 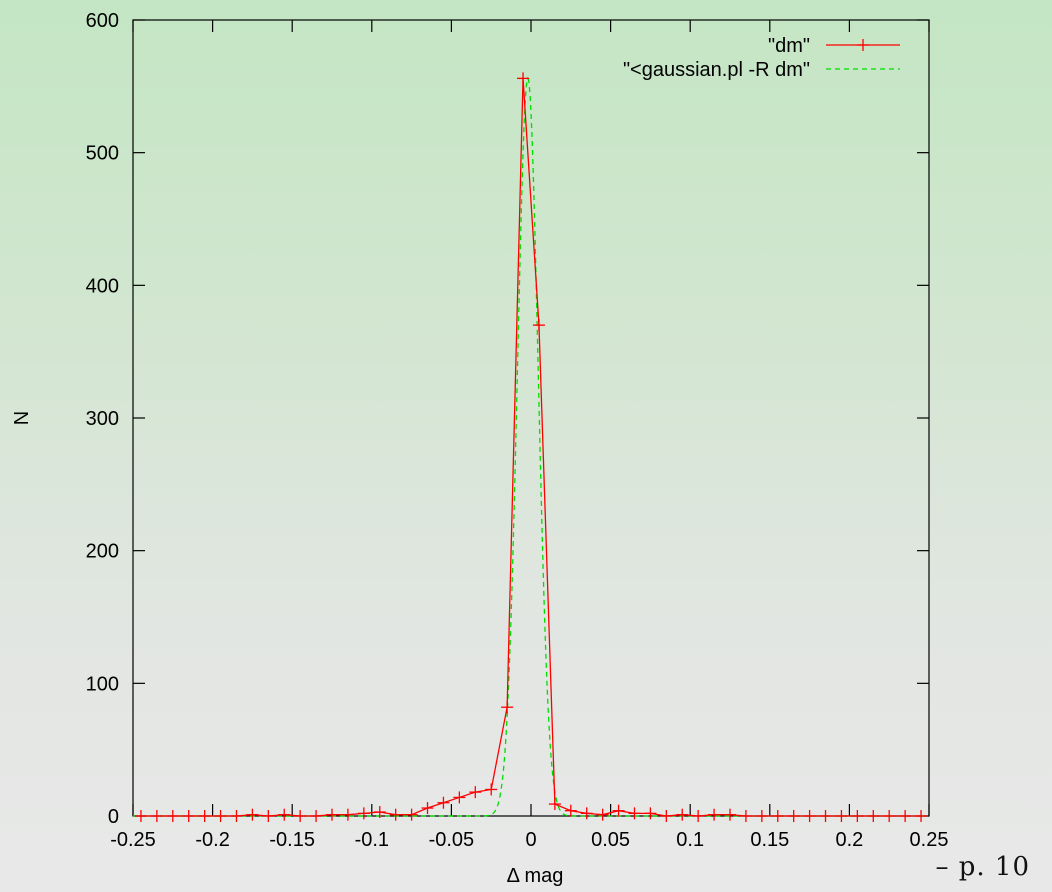 What do you see at coordinates (610, 840) in the screenshot?
I see `x-tick-label: 0.05` at bounding box center [610, 840].